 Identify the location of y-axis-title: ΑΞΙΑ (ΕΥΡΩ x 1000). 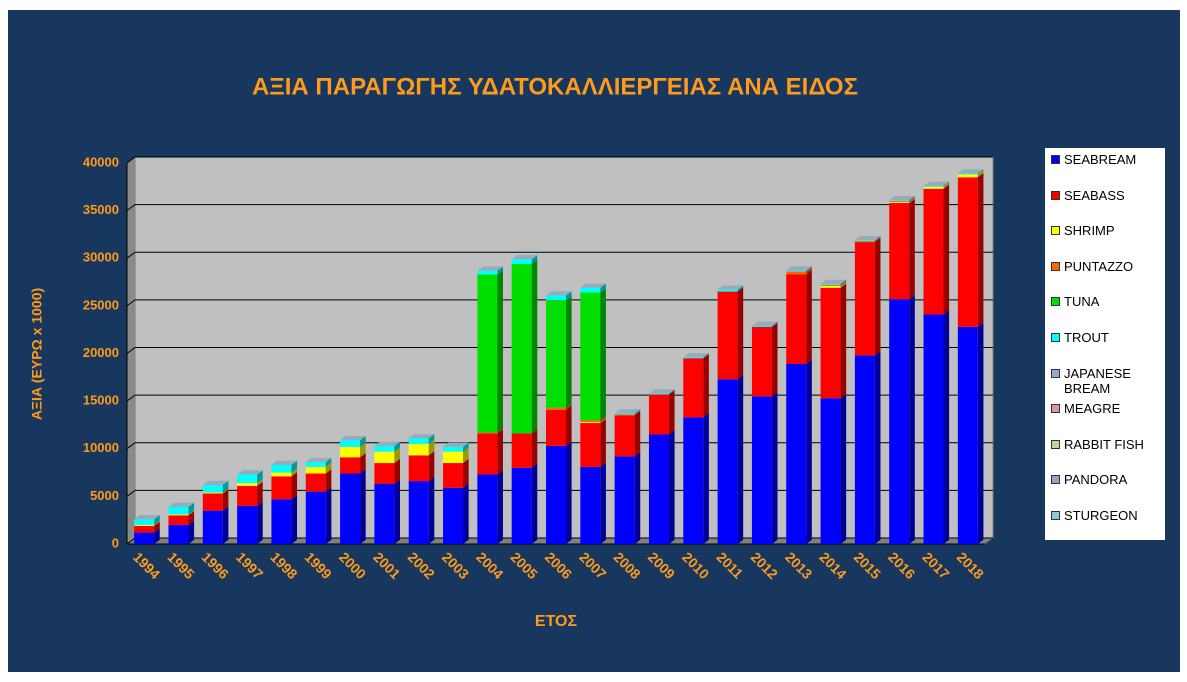
(37, 354).